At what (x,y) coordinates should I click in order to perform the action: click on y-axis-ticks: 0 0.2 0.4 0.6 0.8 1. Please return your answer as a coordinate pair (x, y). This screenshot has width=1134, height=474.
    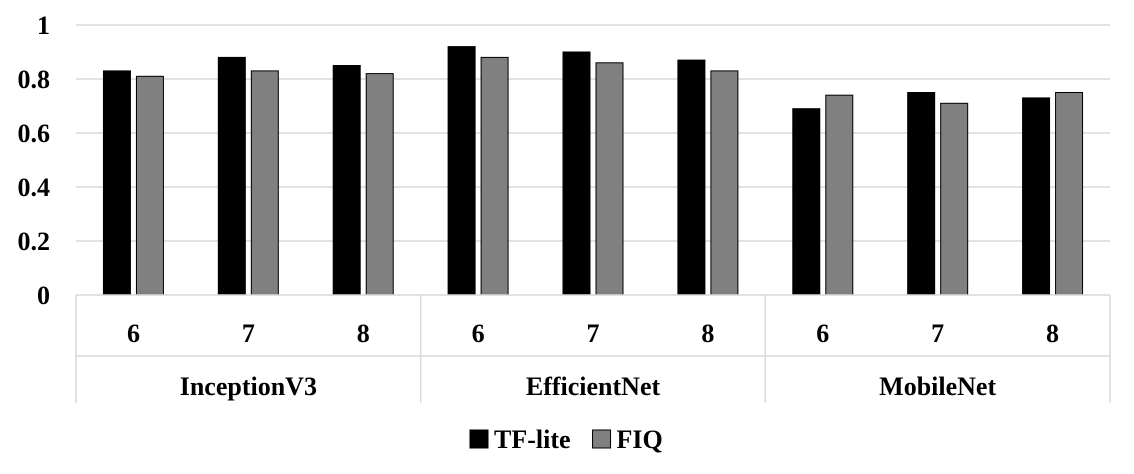
    Looking at the image, I should click on (34, 160).